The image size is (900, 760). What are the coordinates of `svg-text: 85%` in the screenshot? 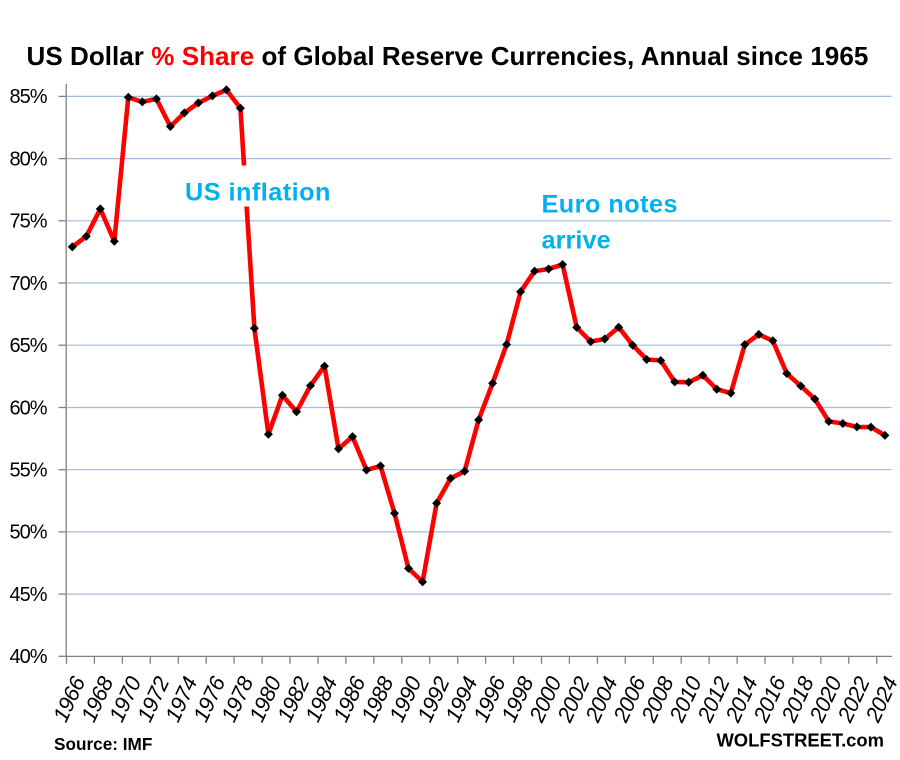 It's located at (28, 97).